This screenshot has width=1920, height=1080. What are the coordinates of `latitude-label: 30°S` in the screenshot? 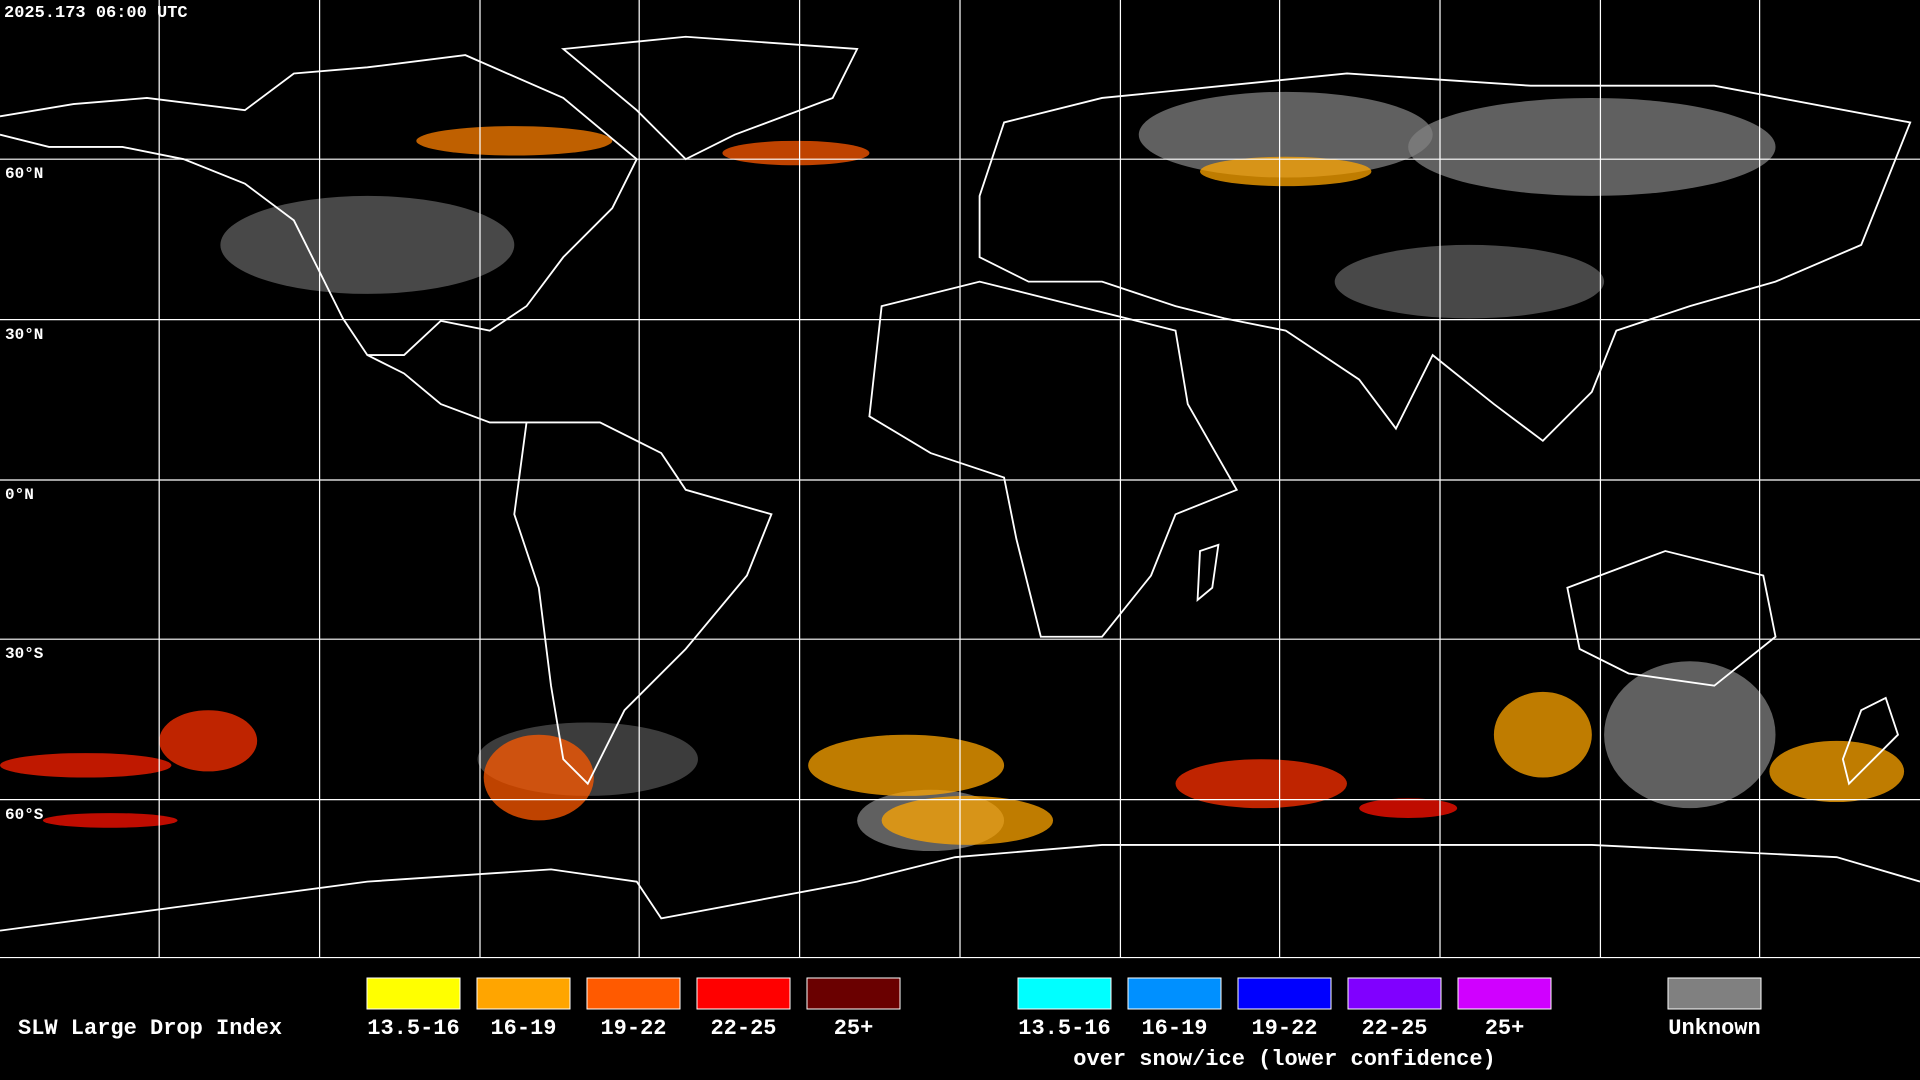 It's located at (24, 654).